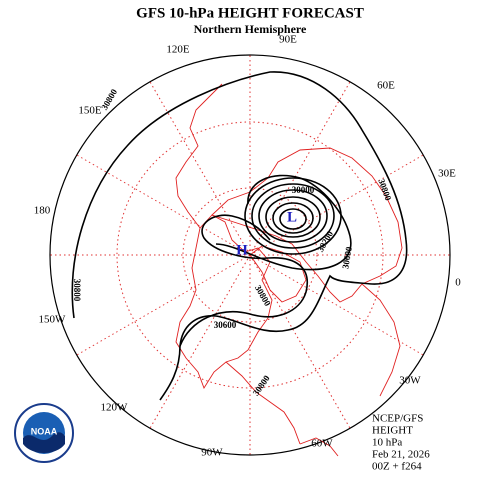 The height and width of the screenshot is (500, 500). Describe the element at coordinates (42, 211) in the screenshot. I see `longitude-label: 180` at that location.